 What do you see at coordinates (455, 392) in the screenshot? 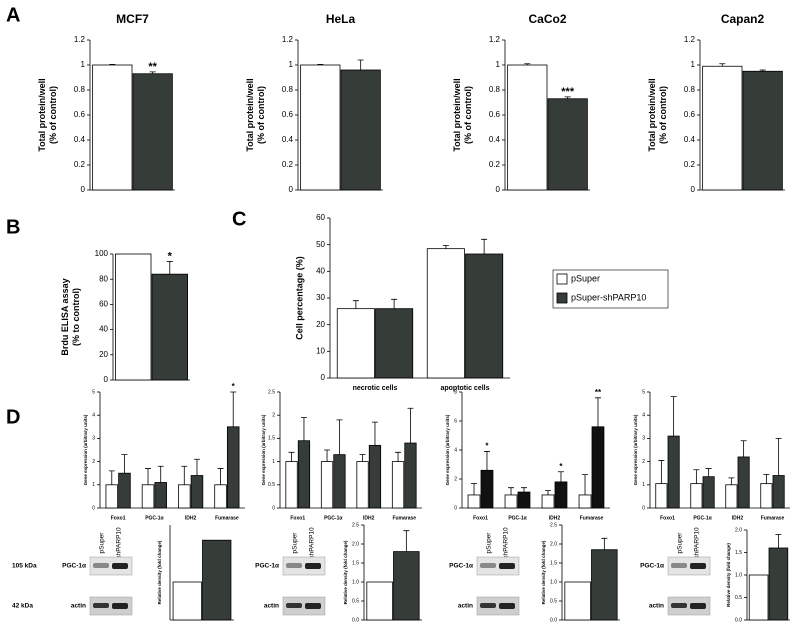
I see `y-tick-label: 8` at bounding box center [455, 392].